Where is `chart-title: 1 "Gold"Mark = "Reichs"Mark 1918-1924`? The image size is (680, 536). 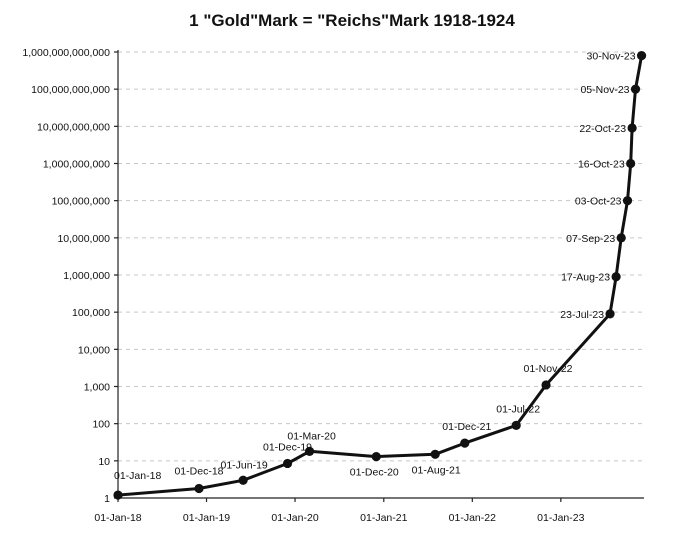 chart-title: 1 "Gold"Mark = "Reichs"Mark 1918-1924 is located at coordinates (352, 20).